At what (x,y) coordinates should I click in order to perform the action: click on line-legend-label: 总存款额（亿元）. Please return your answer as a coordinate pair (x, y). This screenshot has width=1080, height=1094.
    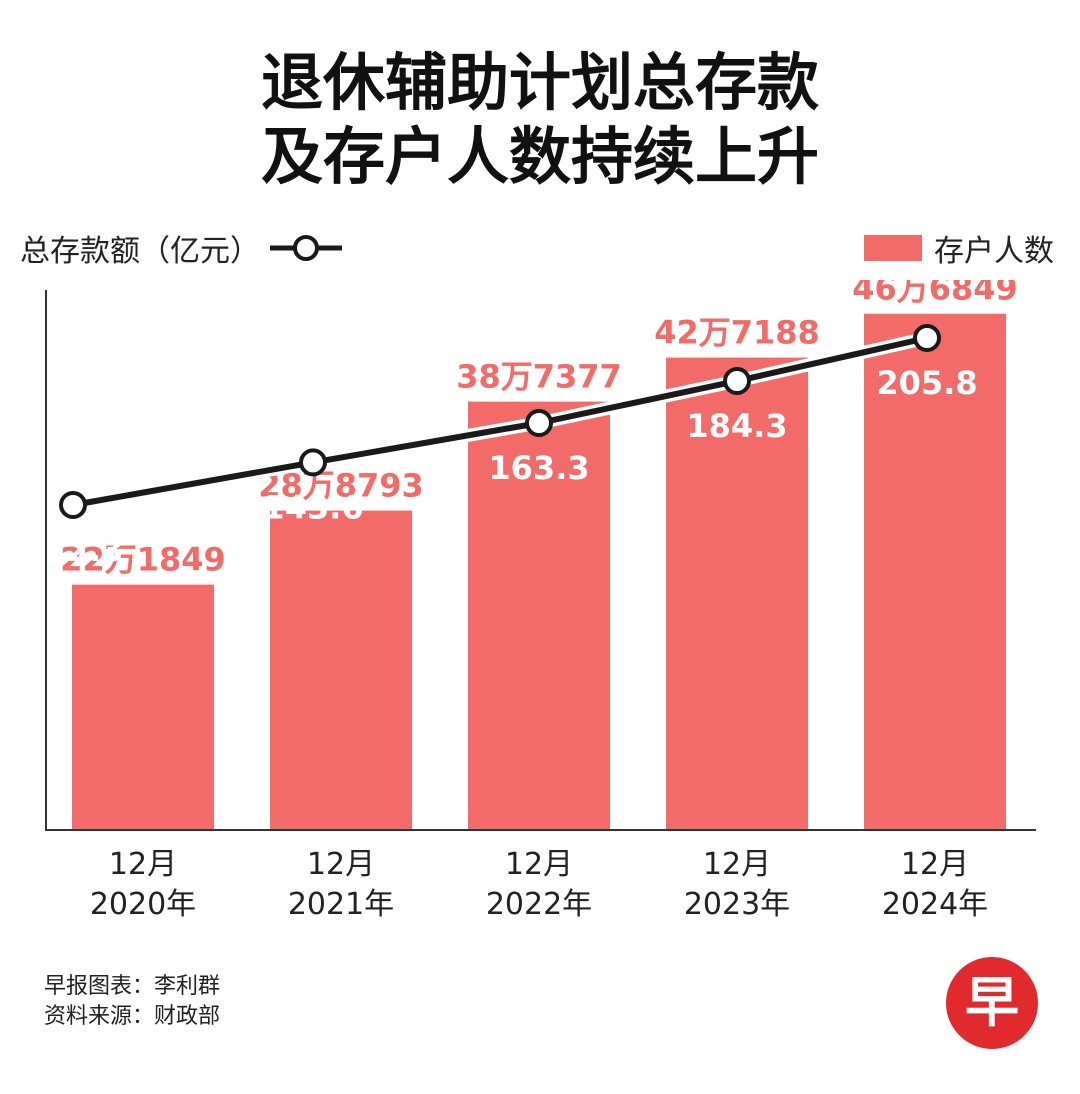
    Looking at the image, I should click on (140, 251).